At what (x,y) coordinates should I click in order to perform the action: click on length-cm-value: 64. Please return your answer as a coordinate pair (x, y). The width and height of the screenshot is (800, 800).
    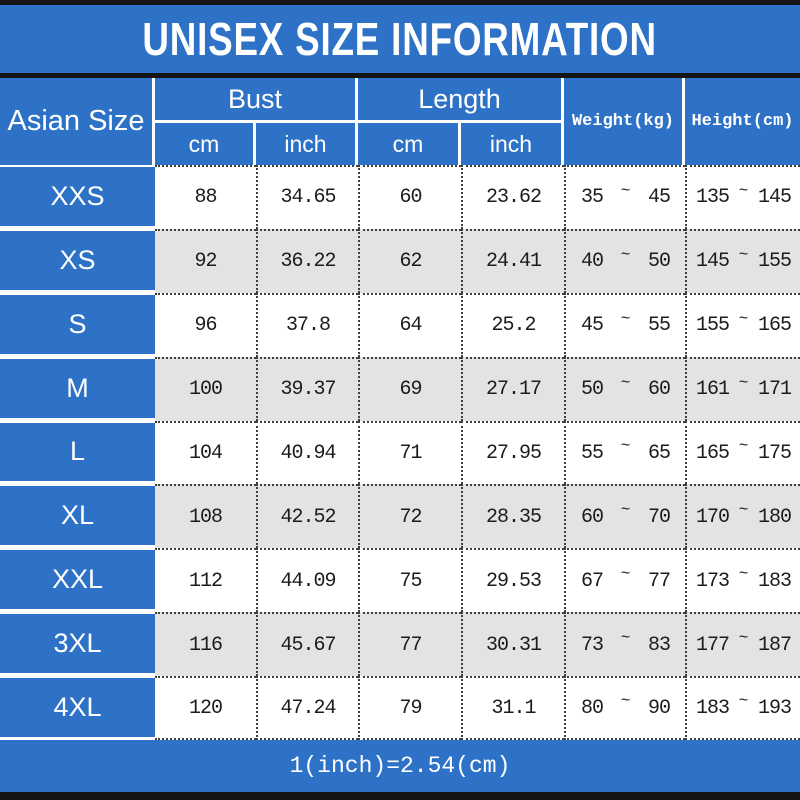
    Looking at the image, I should click on (409, 324).